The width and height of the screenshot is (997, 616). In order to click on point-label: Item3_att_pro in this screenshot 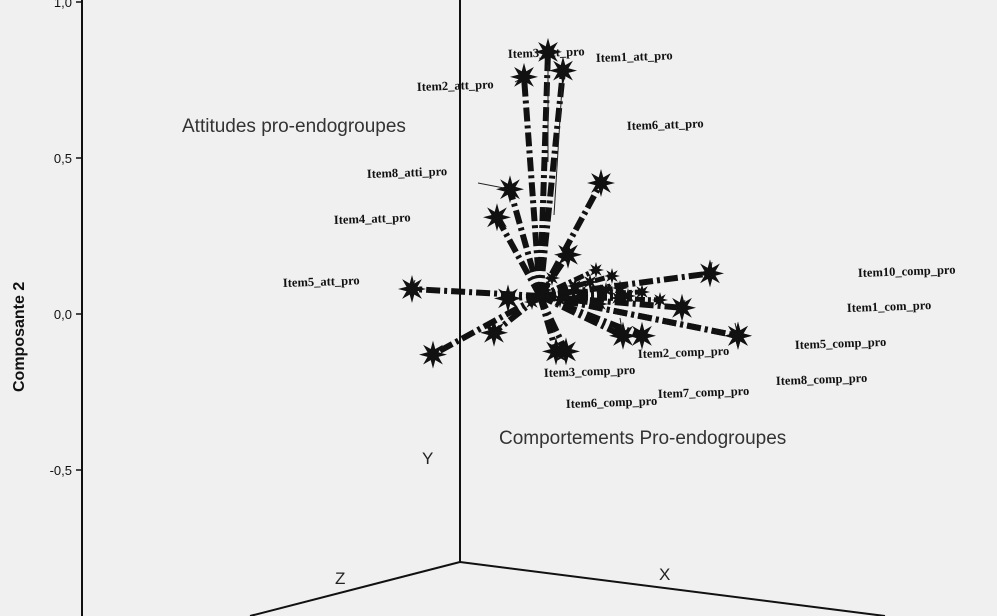, I will do `click(546, 52)`.